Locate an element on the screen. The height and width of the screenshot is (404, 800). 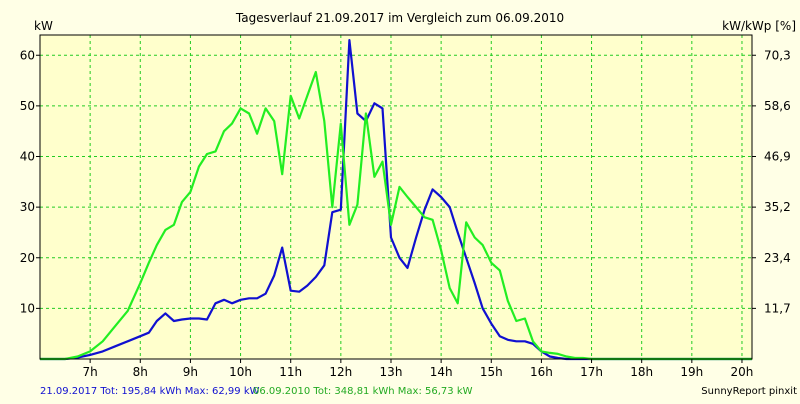
x-tick-label: 7h is located at coordinates (90, 372).